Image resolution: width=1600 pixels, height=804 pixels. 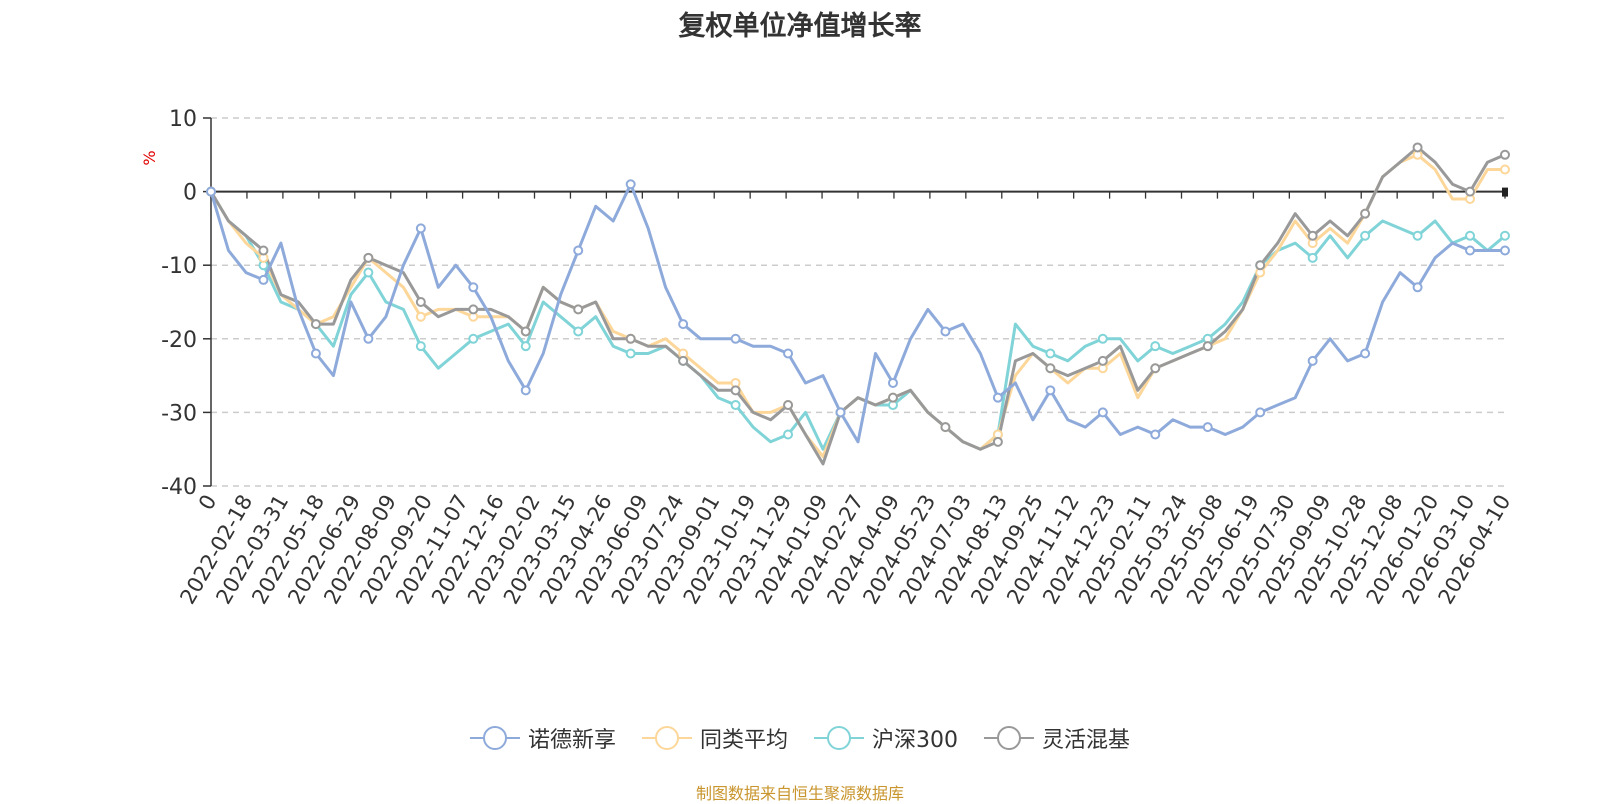 What do you see at coordinates (915, 740) in the screenshot?
I see `legend-label: 沪深300` at bounding box center [915, 740].